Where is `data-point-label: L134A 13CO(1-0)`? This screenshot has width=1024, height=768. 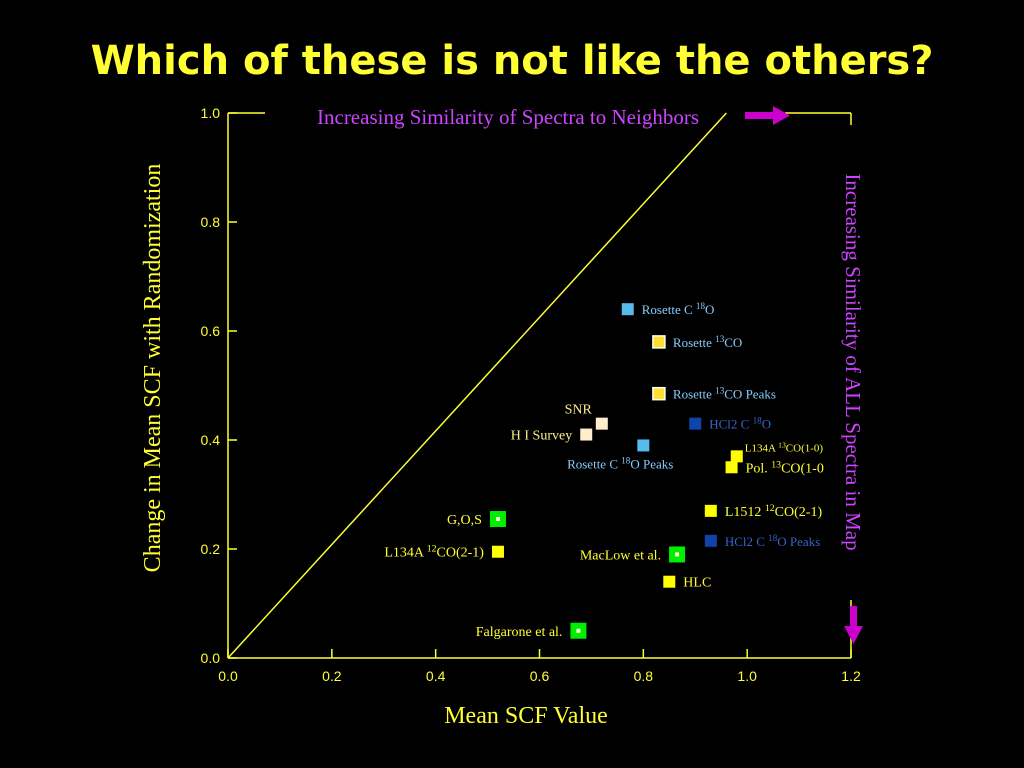
data-point-label: L134A 13CO(1-0) is located at coordinates (784, 447).